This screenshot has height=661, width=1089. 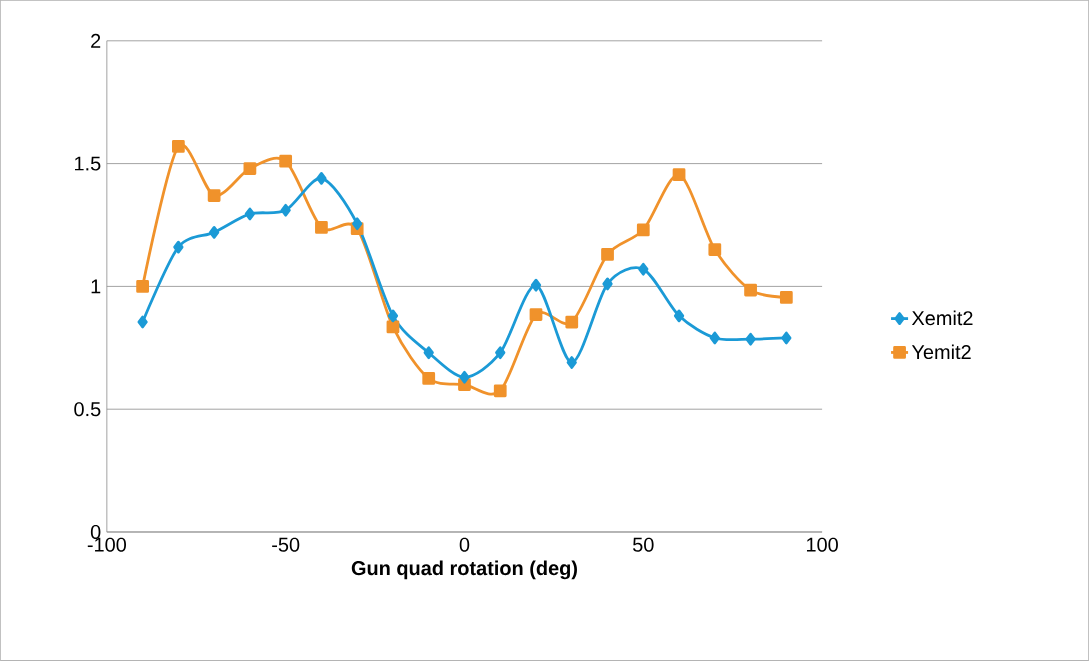 I want to click on y-tick-label: 1, so click(x=96, y=286).